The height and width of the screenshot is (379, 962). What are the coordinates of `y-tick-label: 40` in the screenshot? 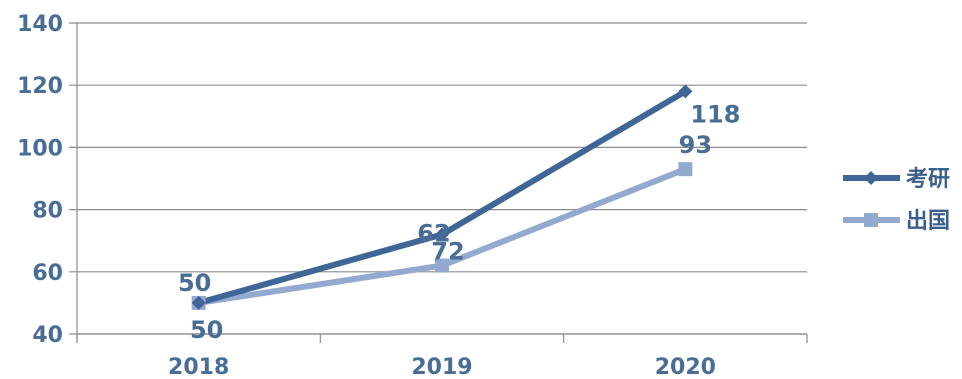 It's located at (47, 335).